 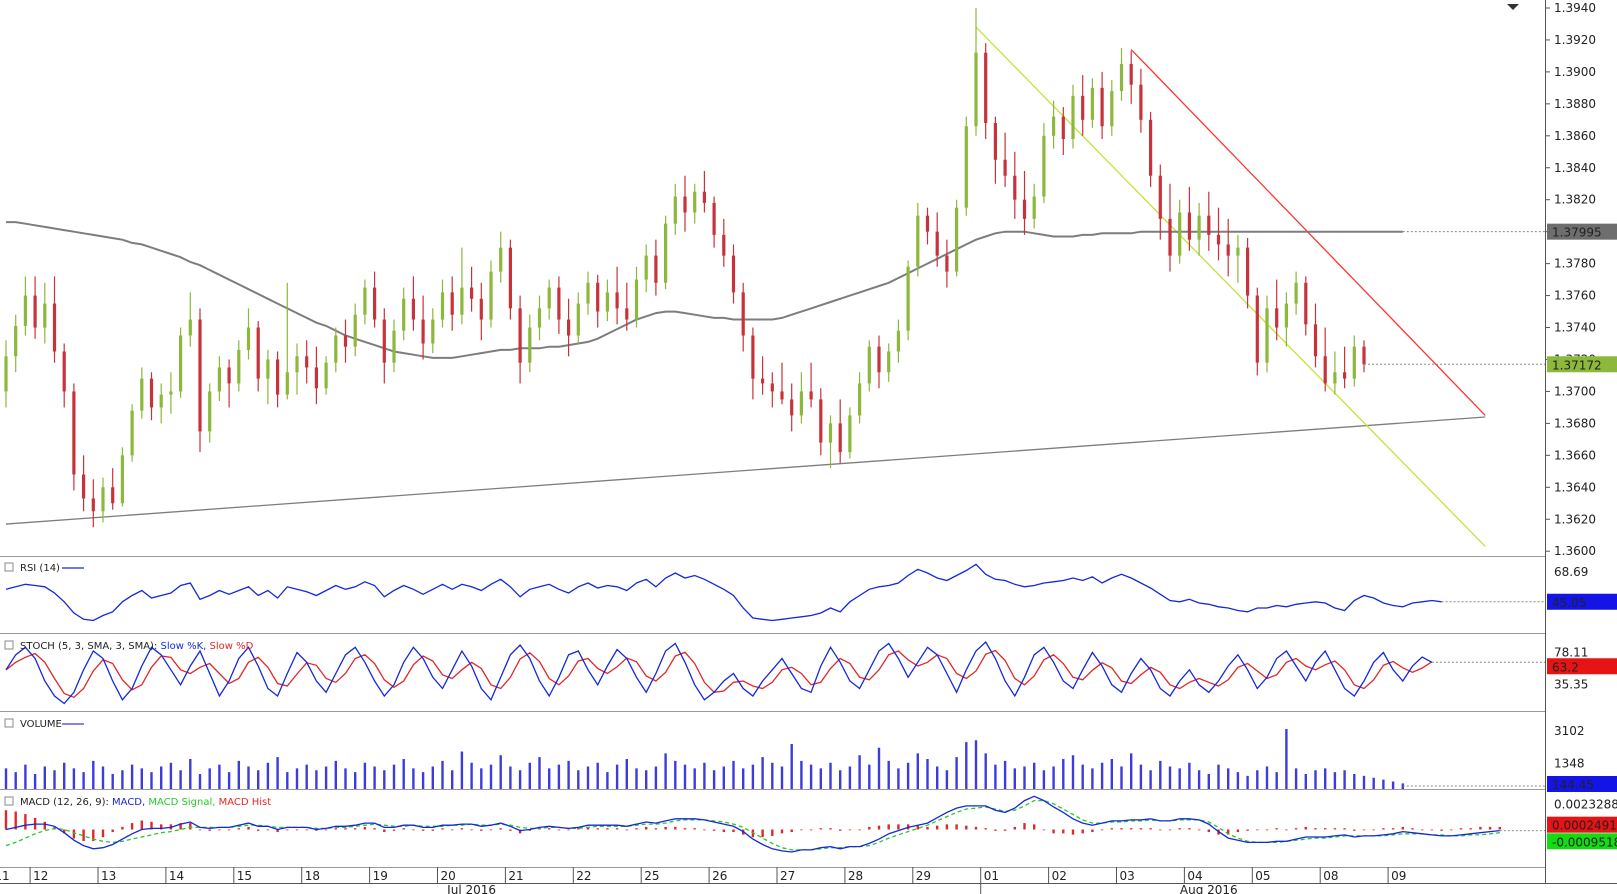 What do you see at coordinates (1575, 72) in the screenshot?
I see `price-tick-label: 1.3900` at bounding box center [1575, 72].